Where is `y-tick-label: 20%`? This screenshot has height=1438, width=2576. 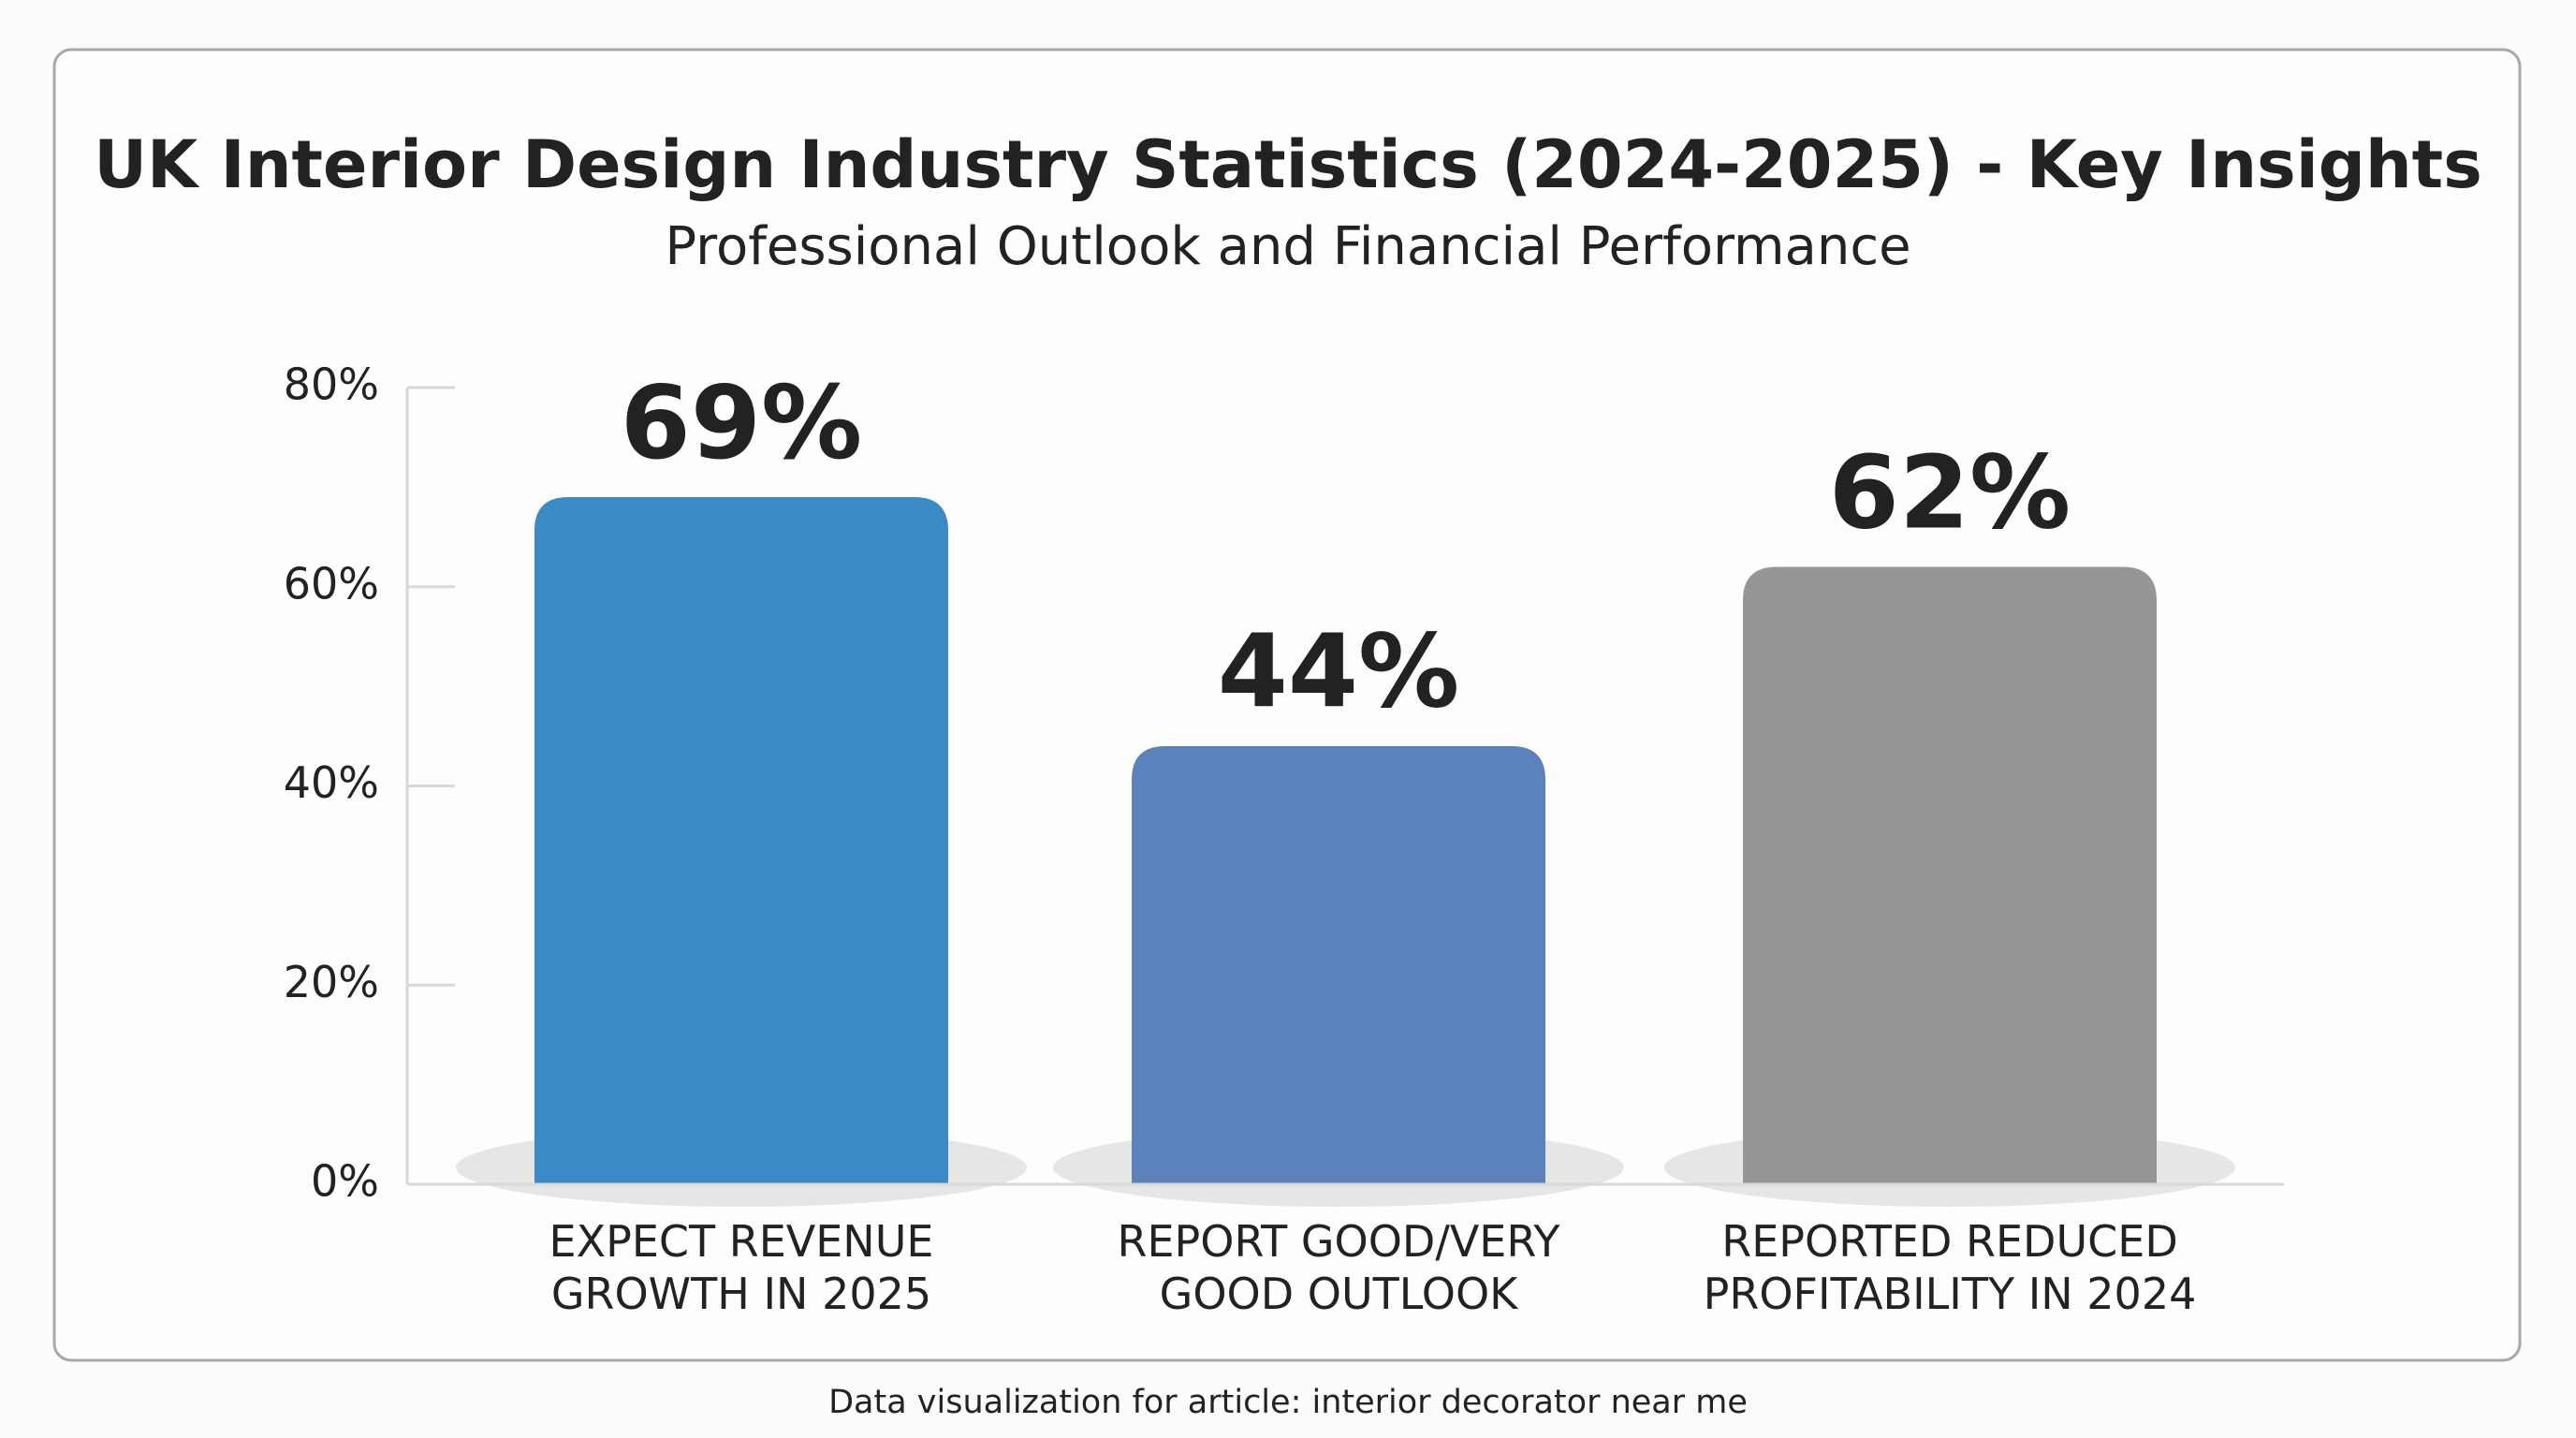 y-tick-label: 20% is located at coordinates (331, 982).